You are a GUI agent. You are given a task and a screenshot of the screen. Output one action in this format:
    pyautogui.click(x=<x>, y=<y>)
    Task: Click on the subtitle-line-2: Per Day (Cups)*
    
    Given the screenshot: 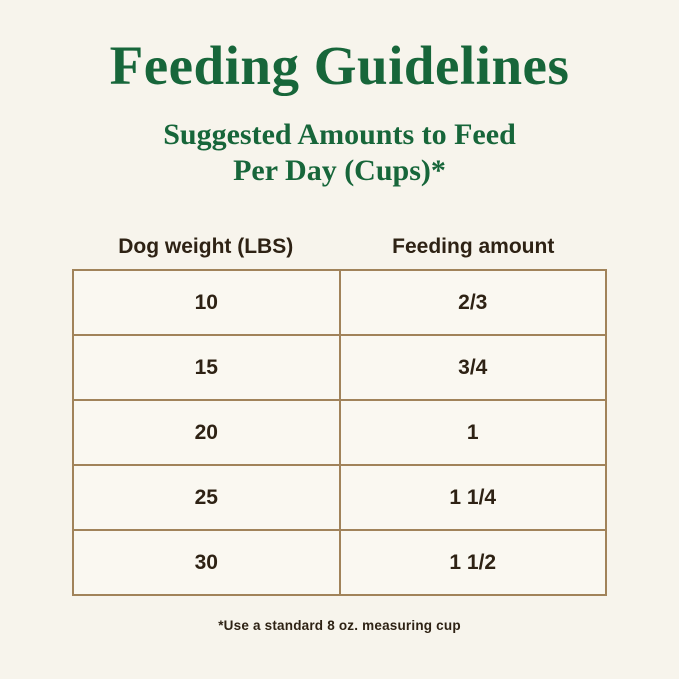 What is the action you would take?
    pyautogui.click(x=339, y=170)
    